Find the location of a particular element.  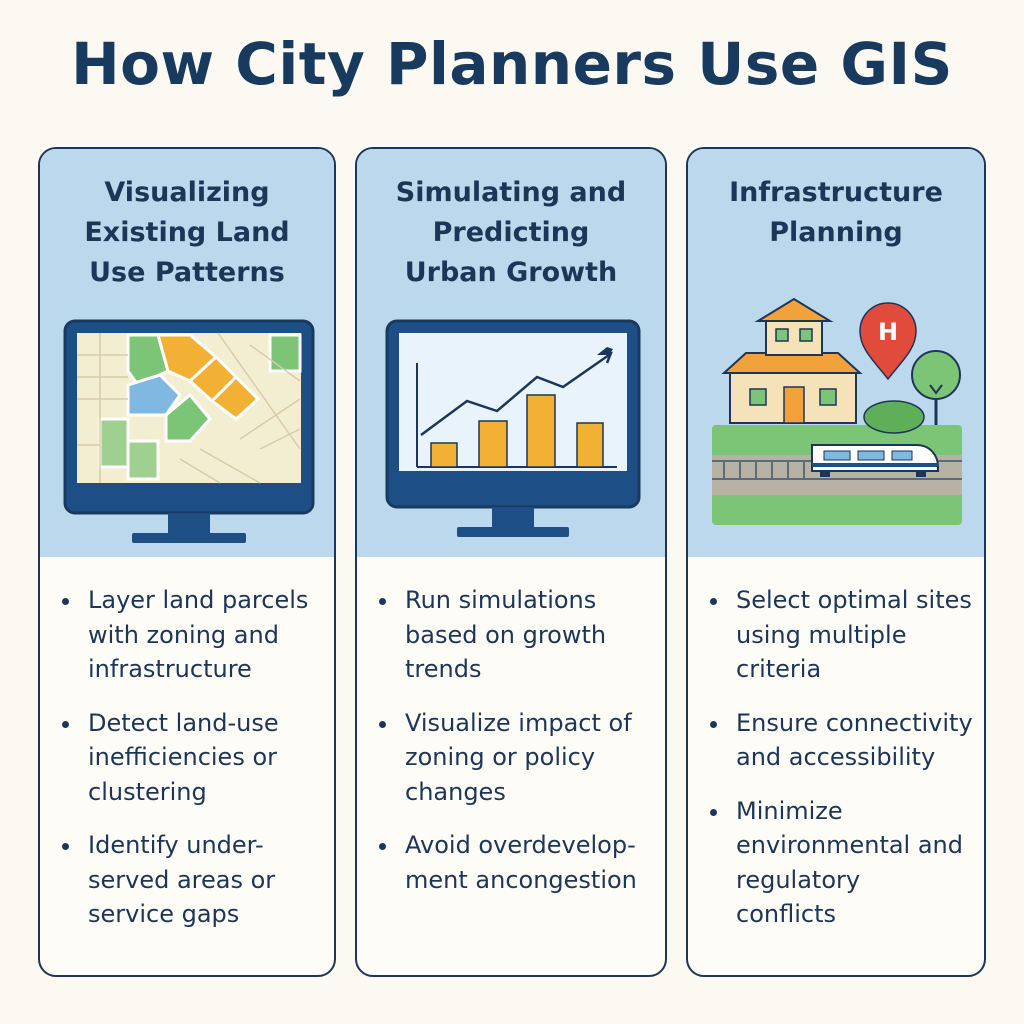

card-title: Infrastructure Planning is located at coordinates (836, 212).